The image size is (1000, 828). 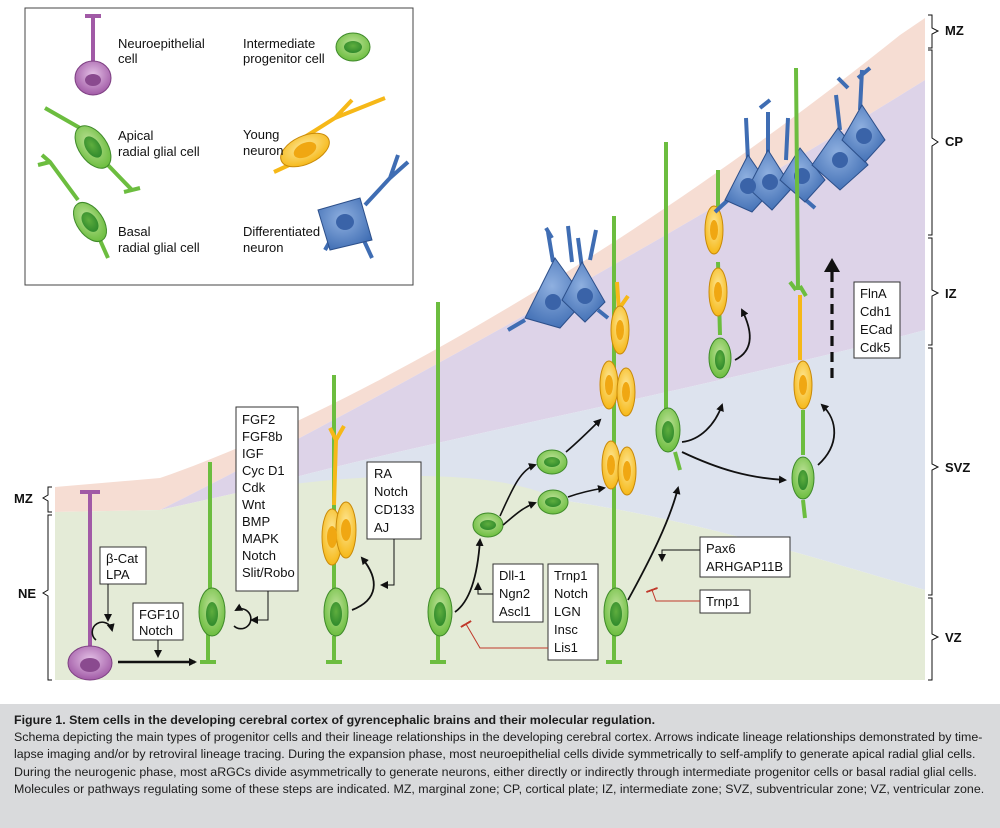 What do you see at coordinates (23, 498) in the screenshot?
I see `zone-label-mz-left: MZ` at bounding box center [23, 498].